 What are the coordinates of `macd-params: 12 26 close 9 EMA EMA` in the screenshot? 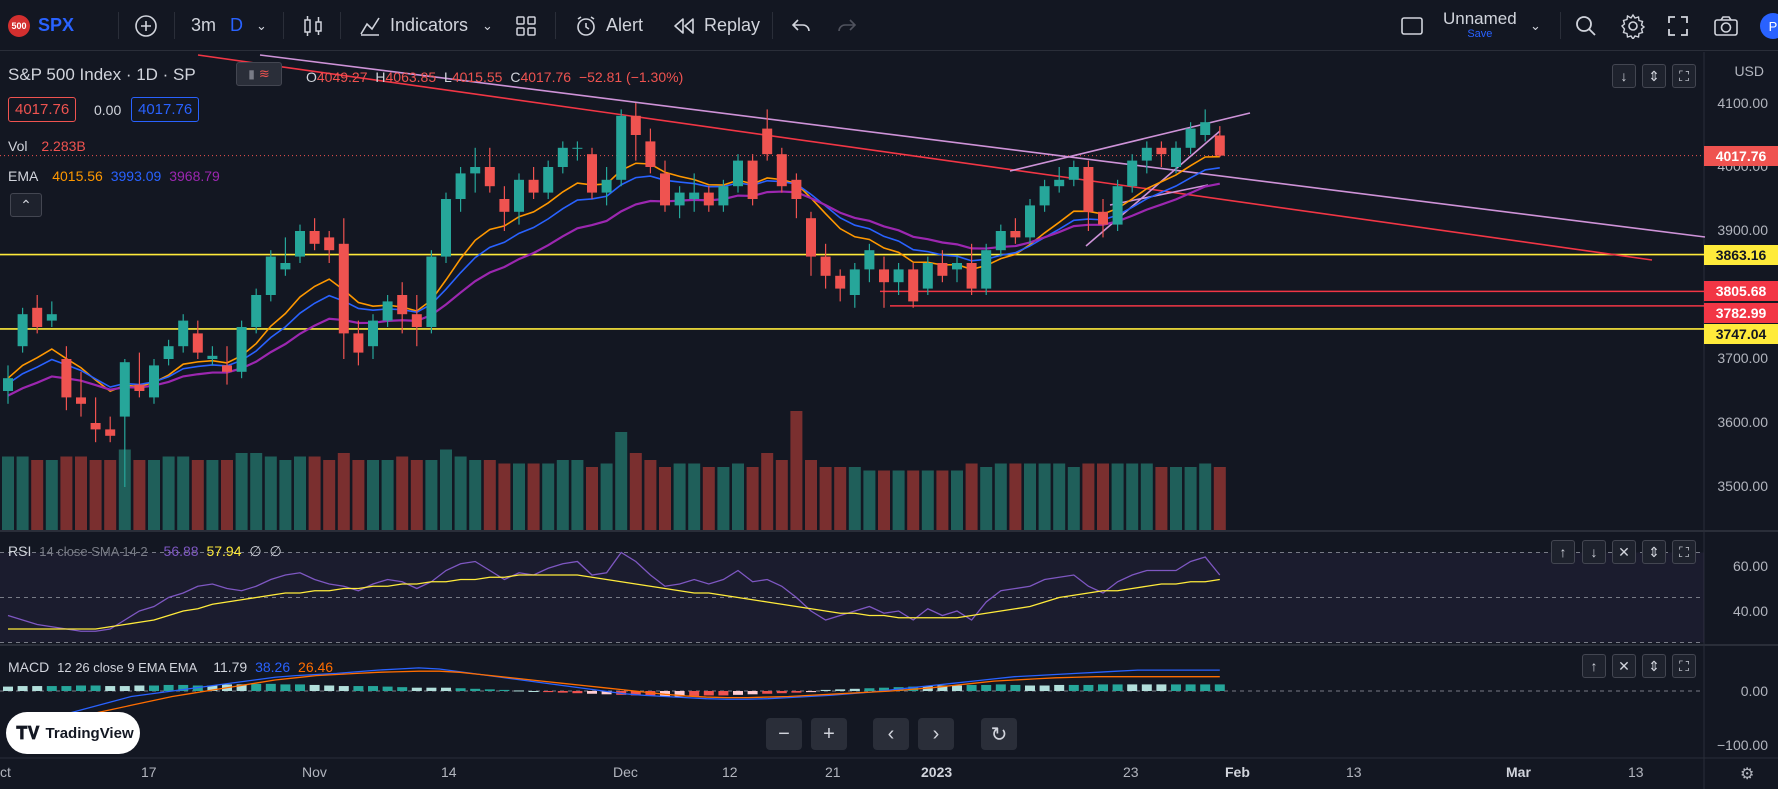 It's located at (127, 667).